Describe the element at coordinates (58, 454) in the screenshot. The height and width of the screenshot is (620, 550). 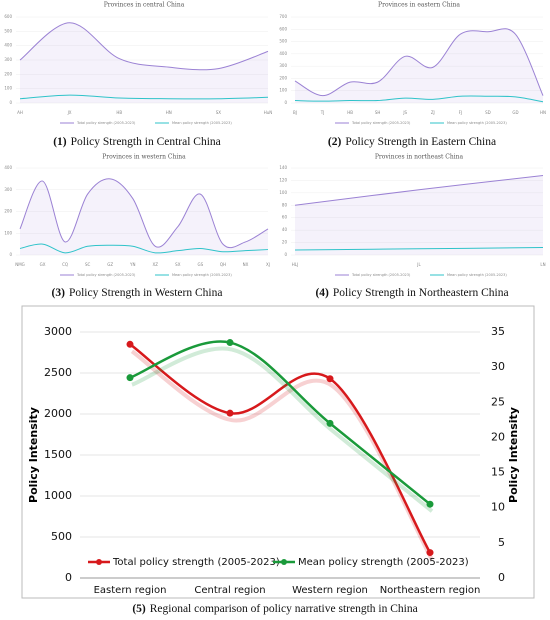
I see `y-tick-label: 1500` at that location.